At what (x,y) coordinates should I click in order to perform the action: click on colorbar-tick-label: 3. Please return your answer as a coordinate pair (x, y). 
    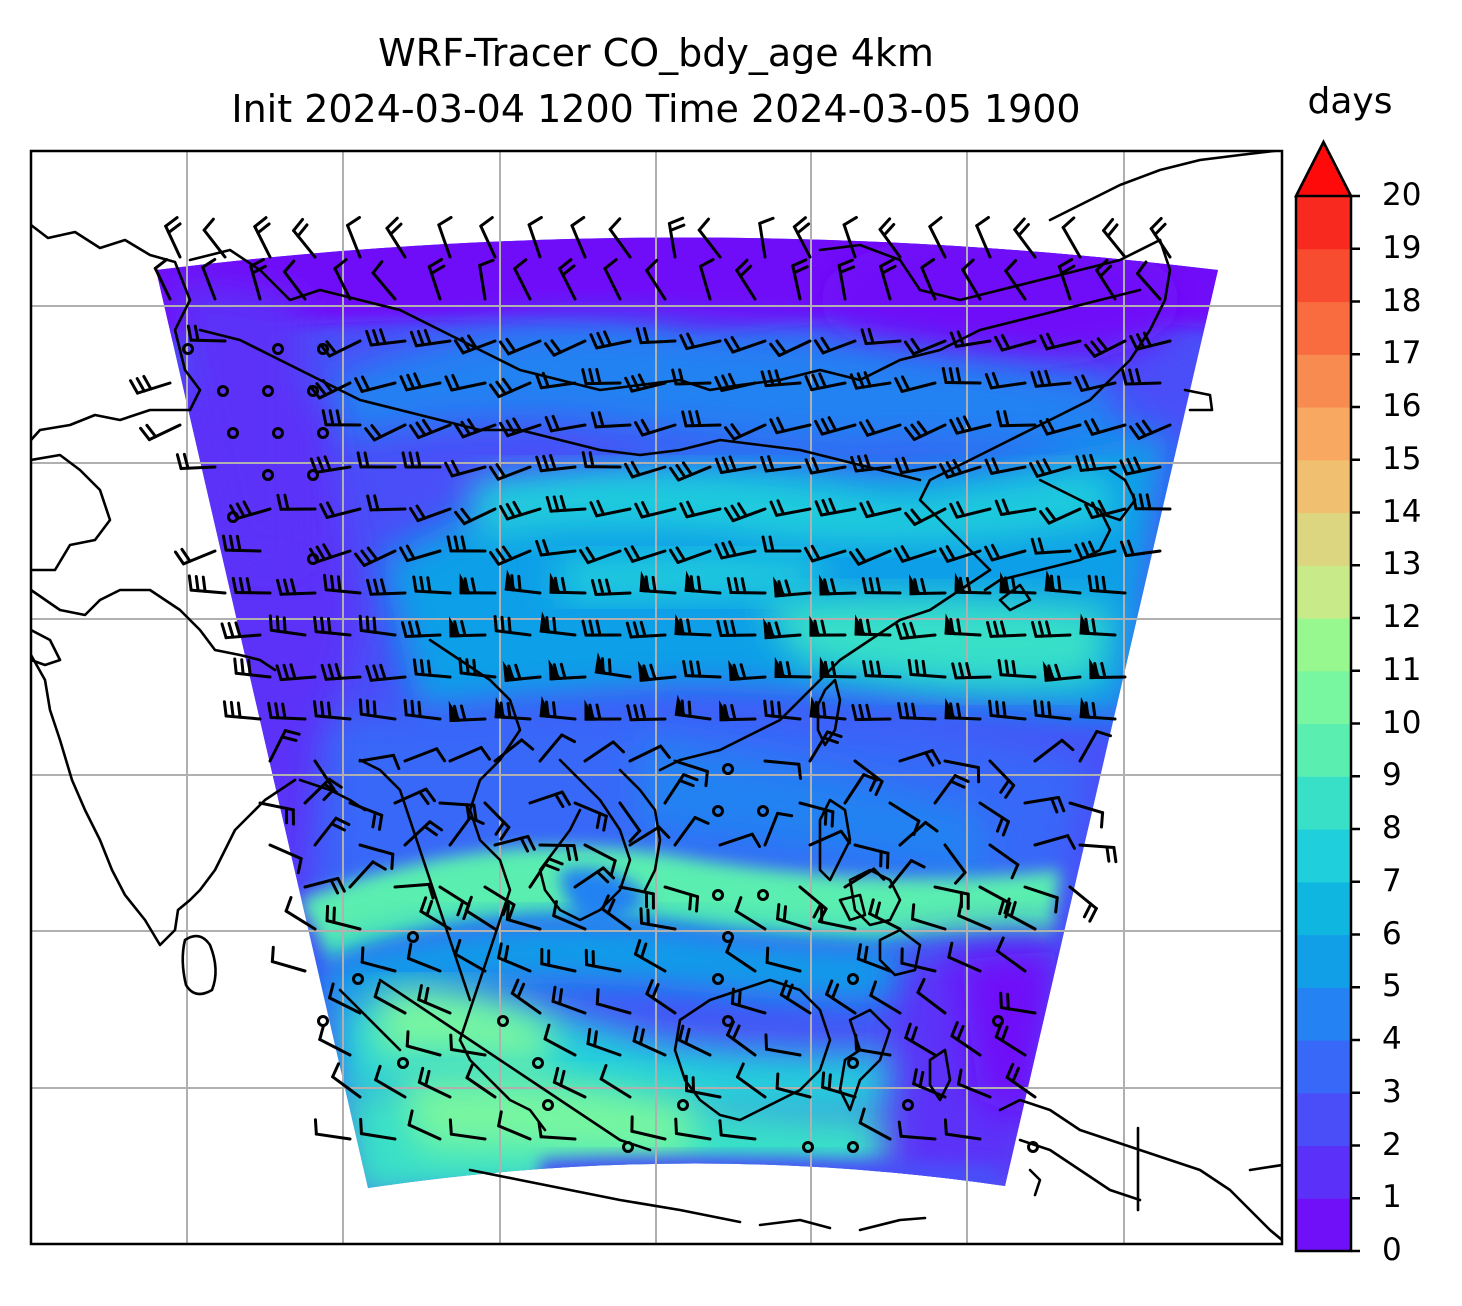
    Looking at the image, I should click on (1392, 1091).